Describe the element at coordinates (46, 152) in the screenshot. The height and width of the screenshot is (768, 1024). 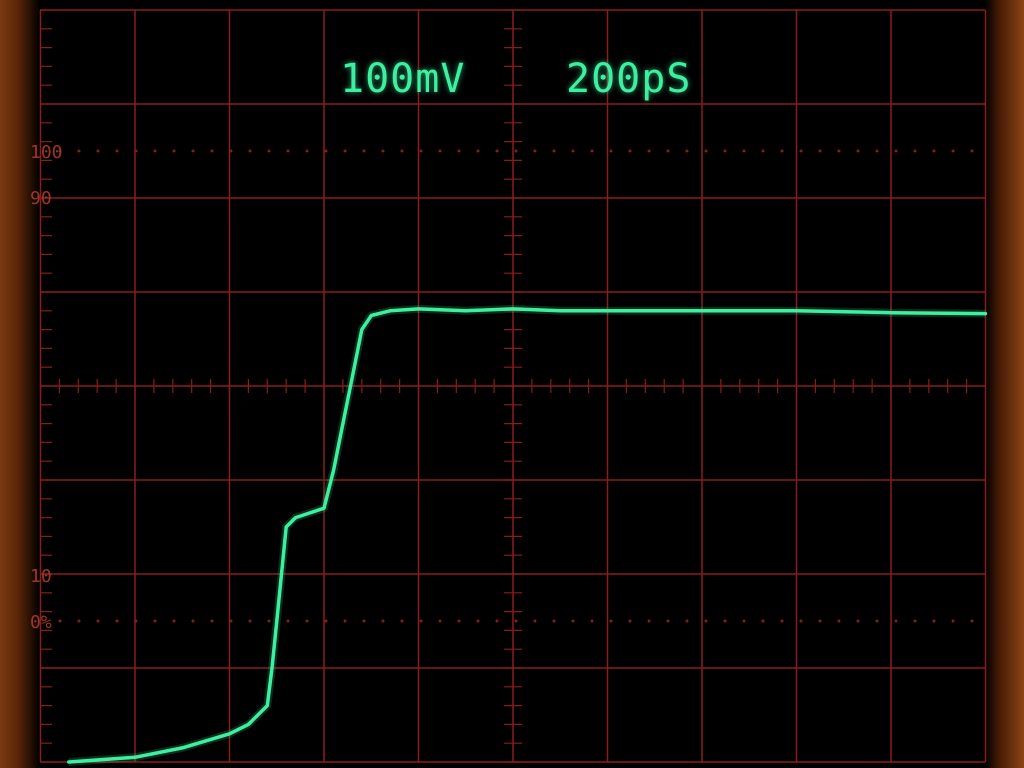
I see `marker-100-percent: 100` at that location.